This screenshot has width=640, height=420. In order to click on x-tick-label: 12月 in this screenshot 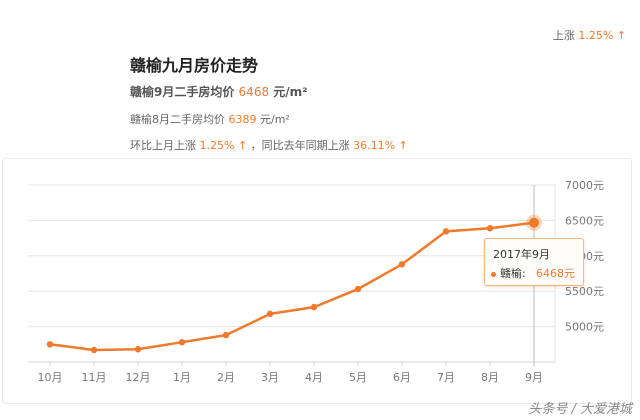, I will do `click(138, 377)`.